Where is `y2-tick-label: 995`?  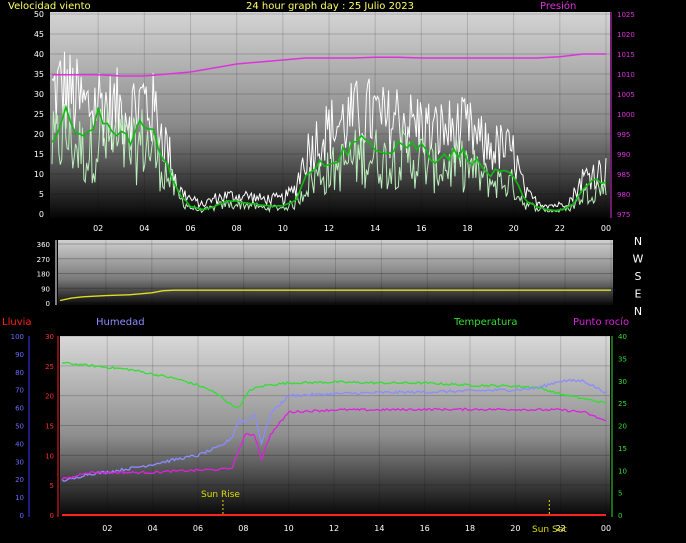
y2-tick-label: 995 is located at coordinates (623, 135).